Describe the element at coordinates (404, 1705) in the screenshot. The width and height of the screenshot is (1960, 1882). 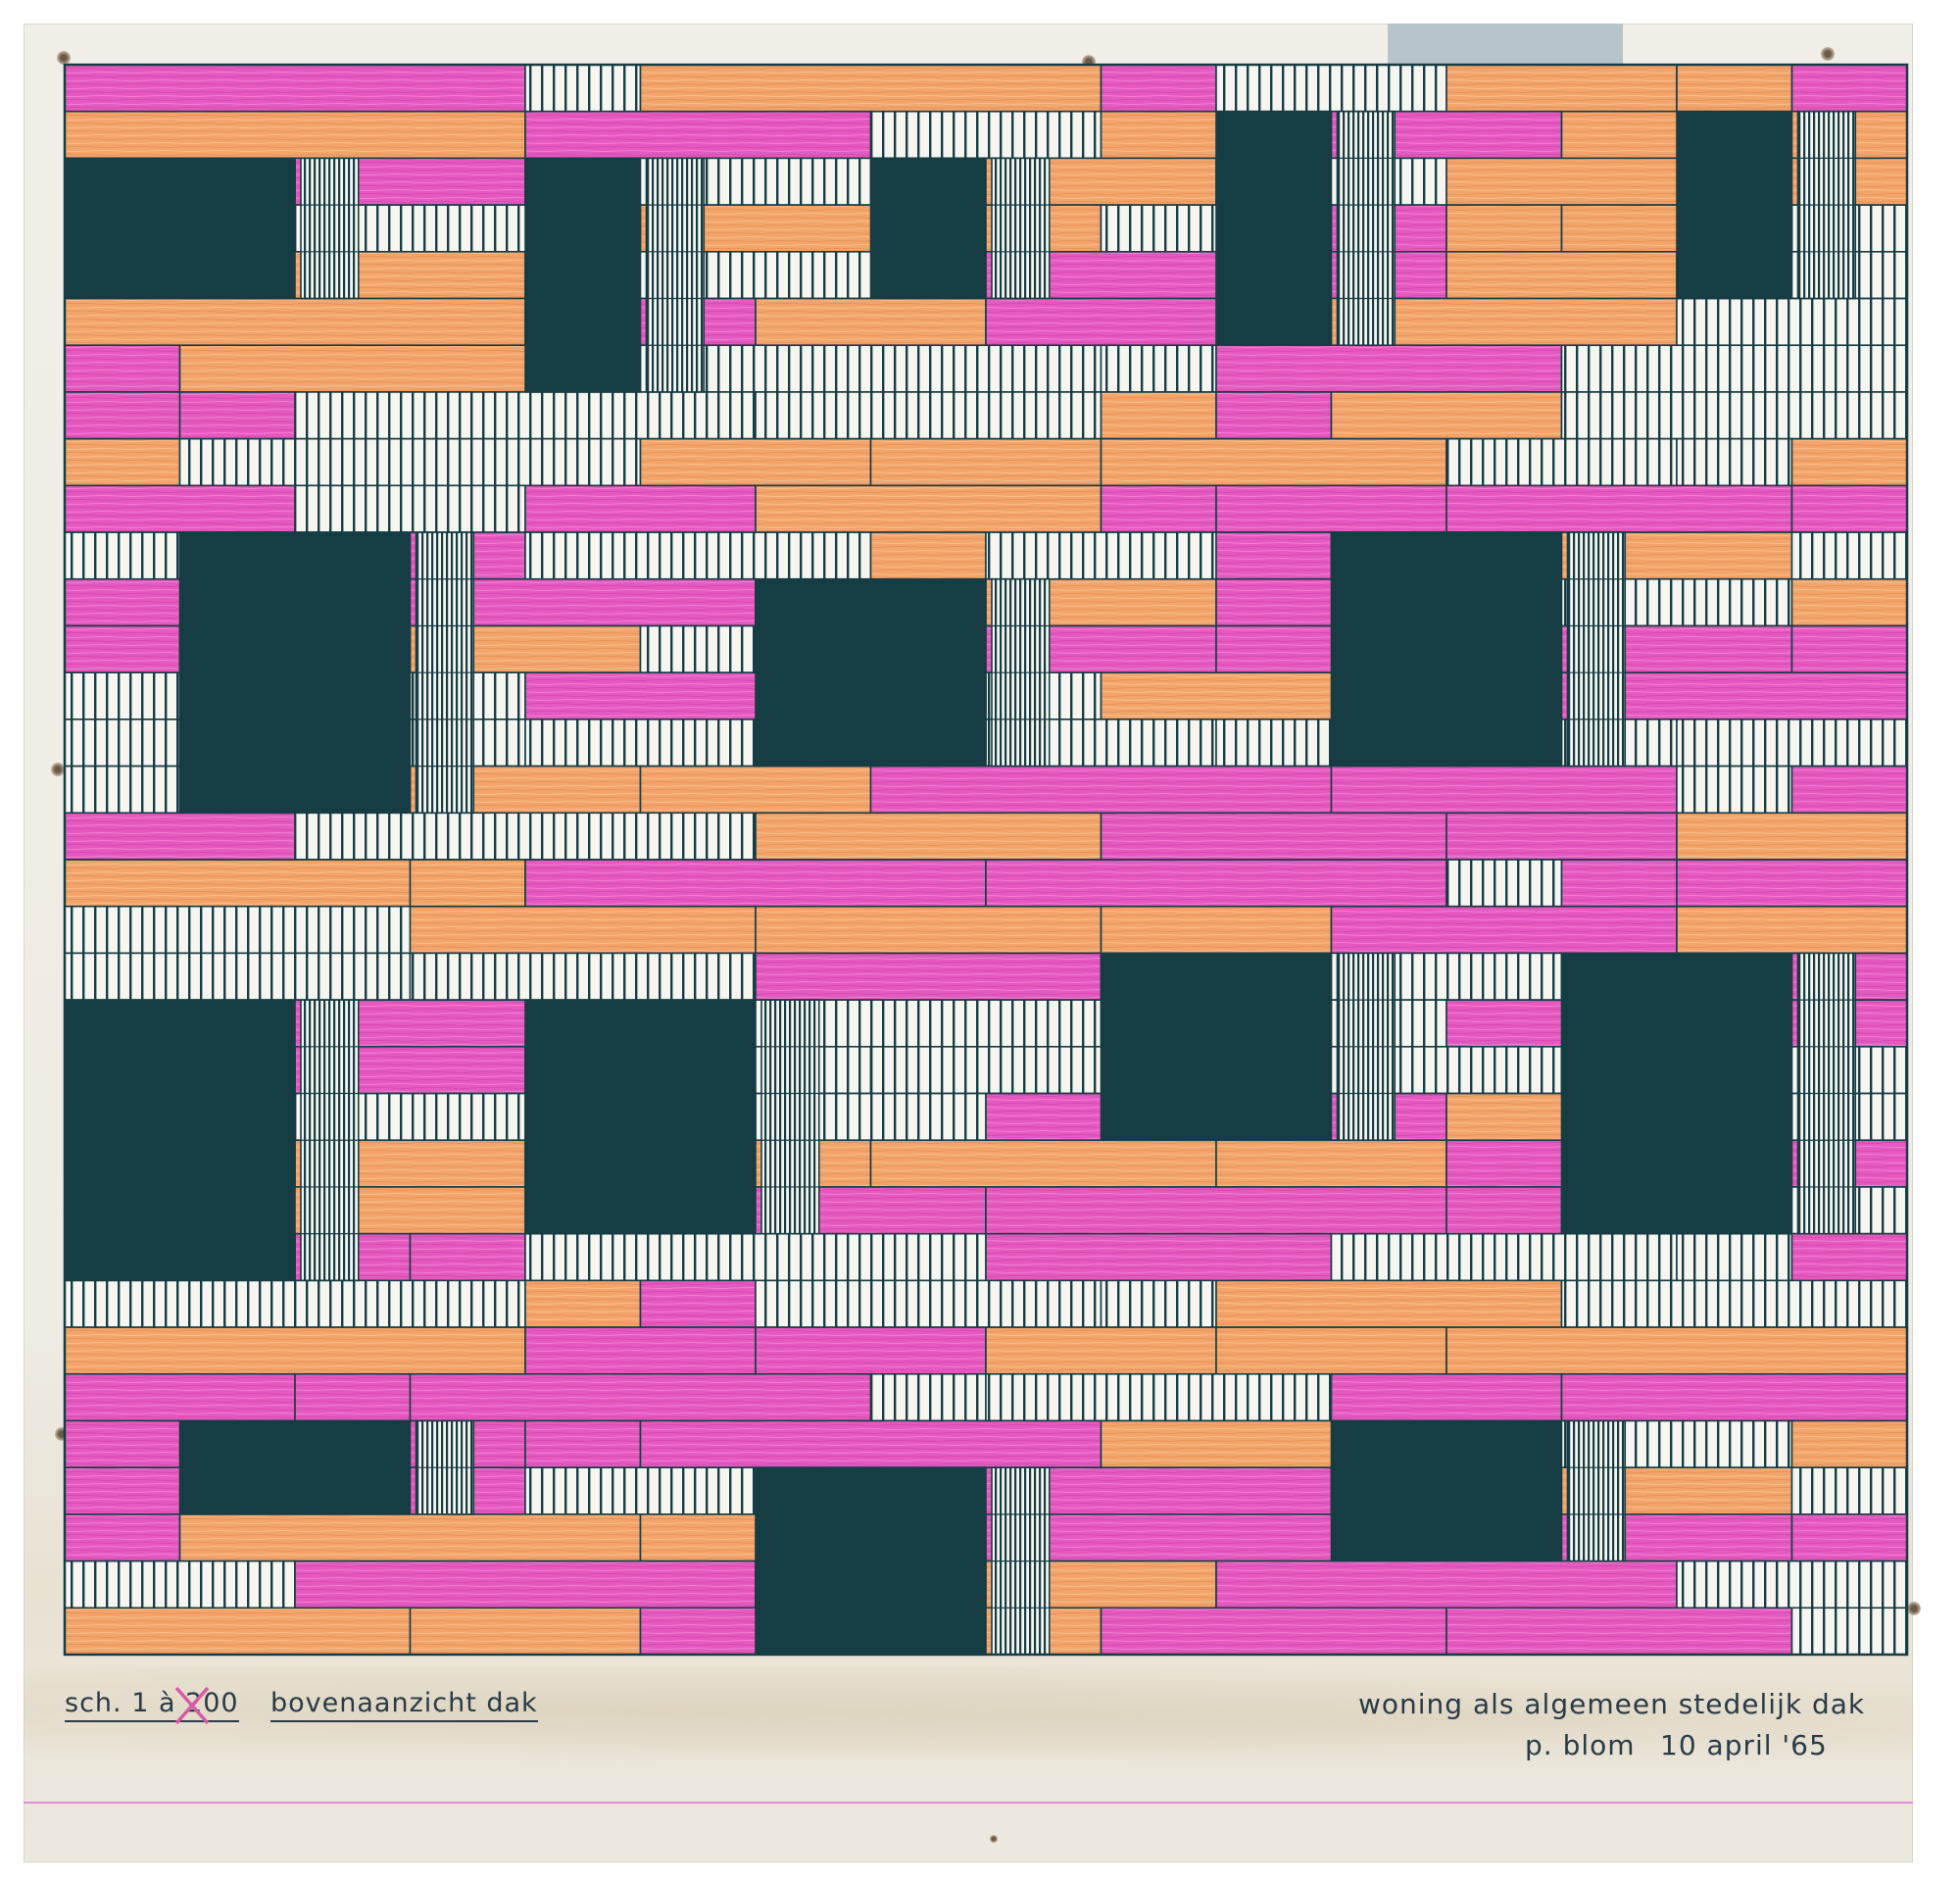
I see `drawing-title: bovenaanzicht dak` at that location.